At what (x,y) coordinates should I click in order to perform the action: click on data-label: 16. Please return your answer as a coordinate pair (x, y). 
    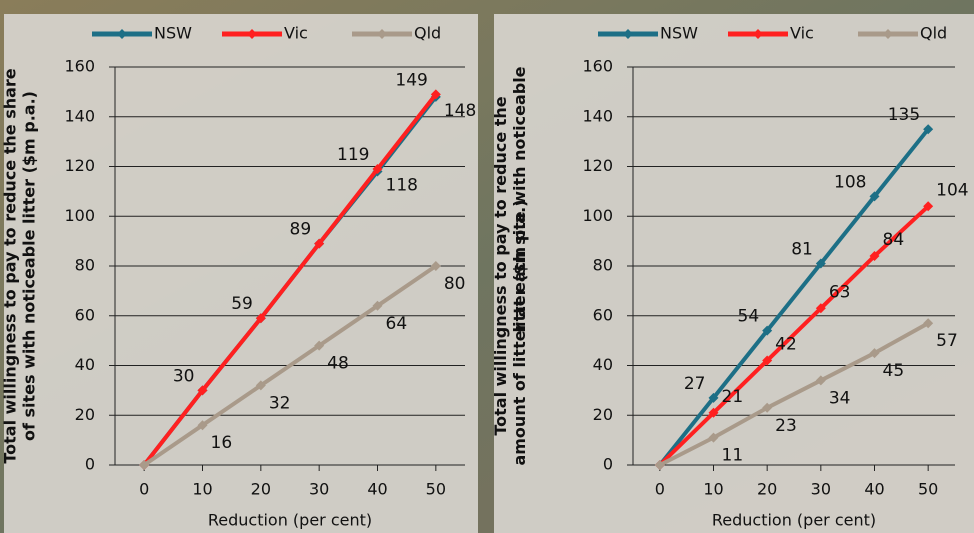
    Looking at the image, I should click on (222, 443).